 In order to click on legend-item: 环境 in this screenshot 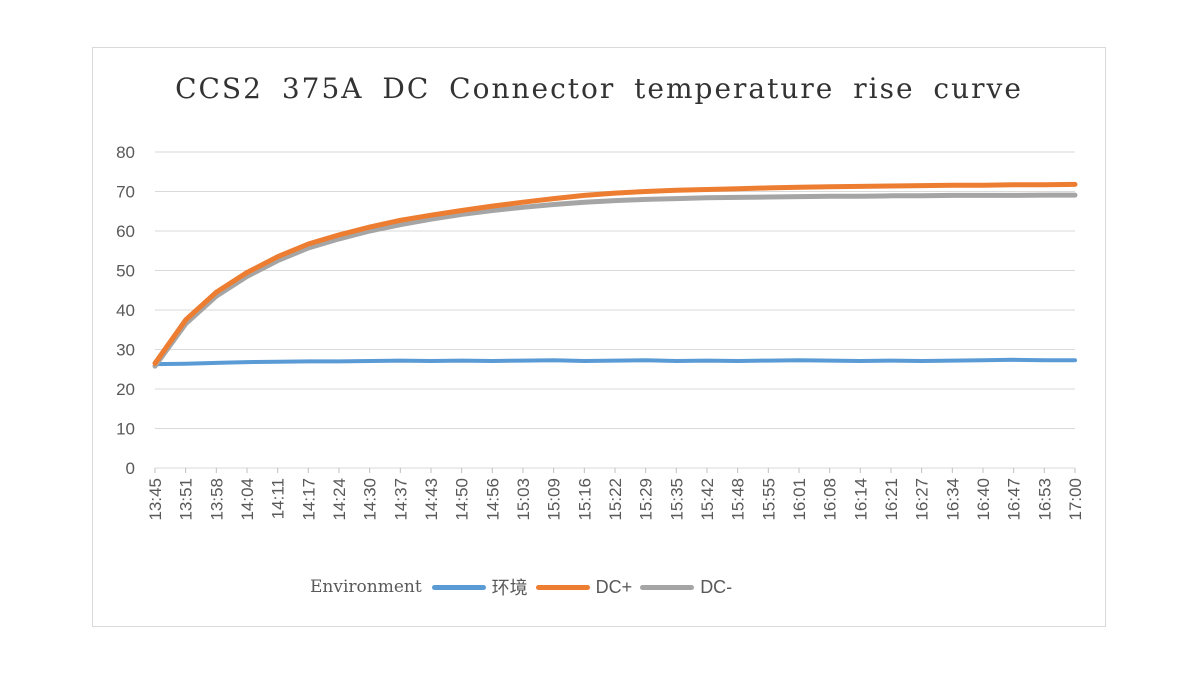, I will do `click(479, 587)`.